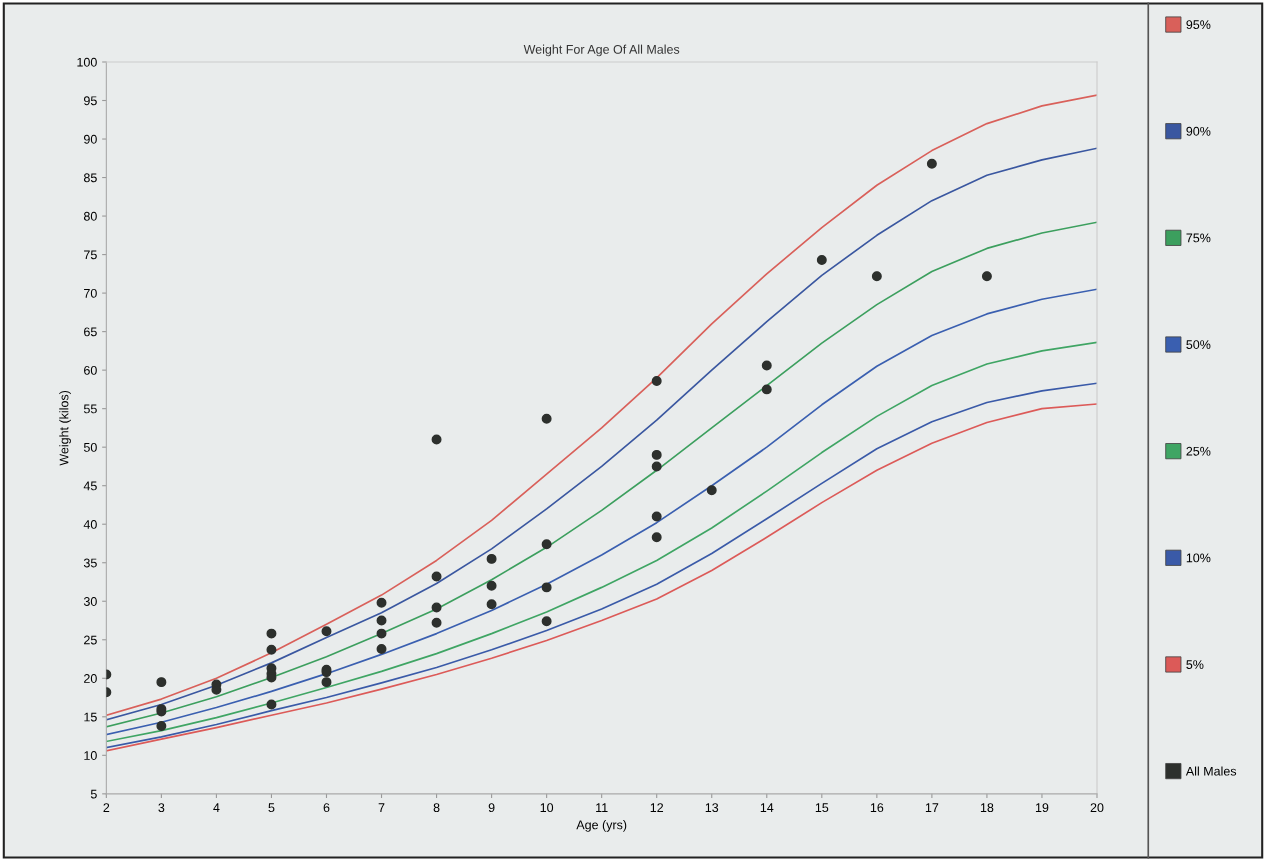 The height and width of the screenshot is (861, 1266). What do you see at coordinates (1042, 808) in the screenshot?
I see `x-tick-label: 19` at bounding box center [1042, 808].